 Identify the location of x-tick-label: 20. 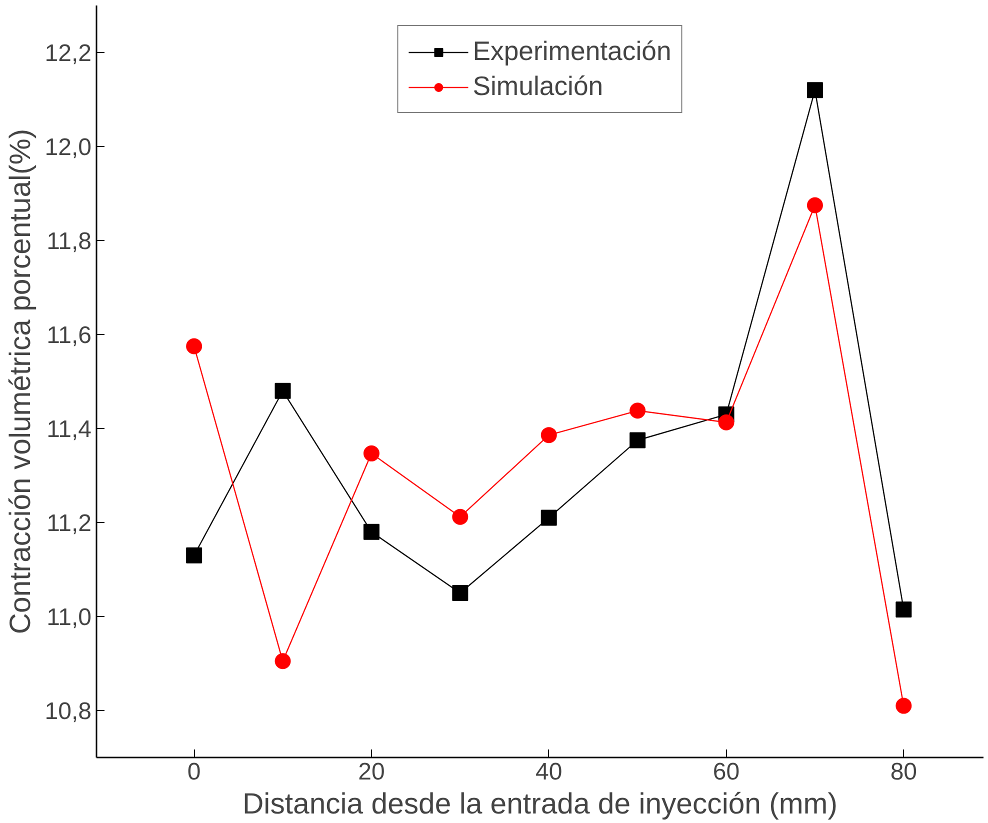
(371, 772).